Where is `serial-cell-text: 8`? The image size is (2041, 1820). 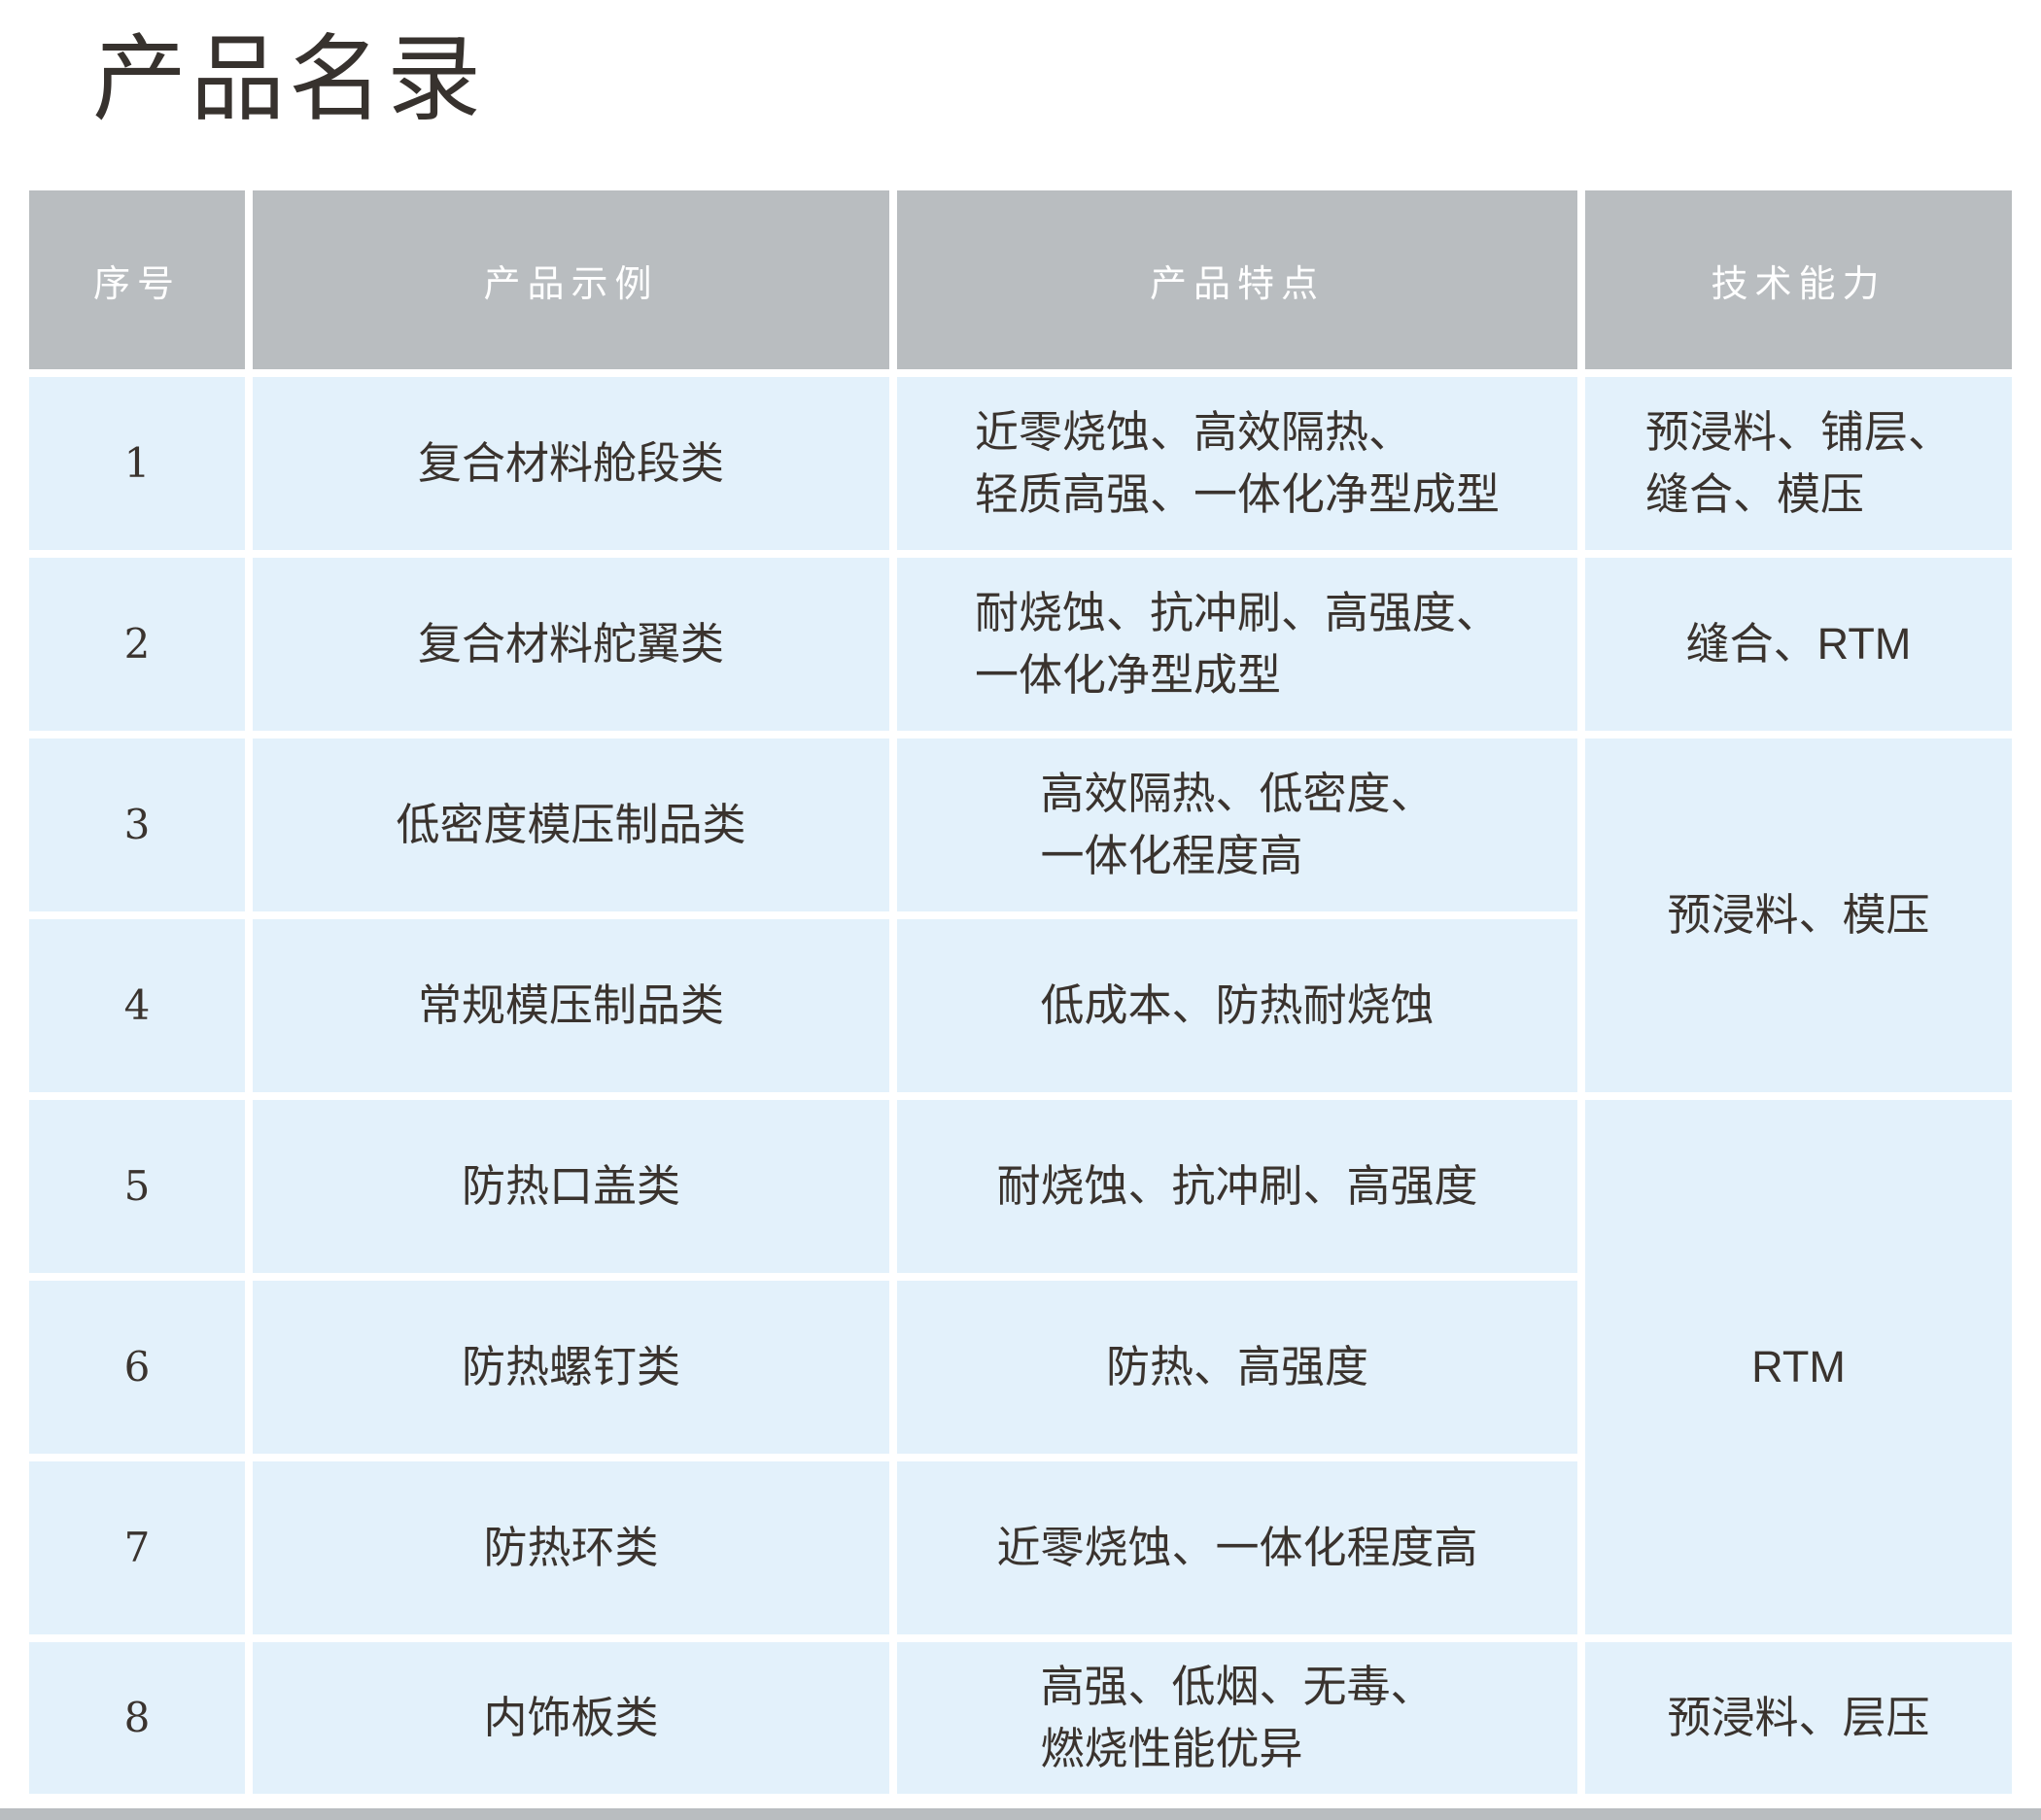 serial-cell-text: 8 is located at coordinates (137, 1718).